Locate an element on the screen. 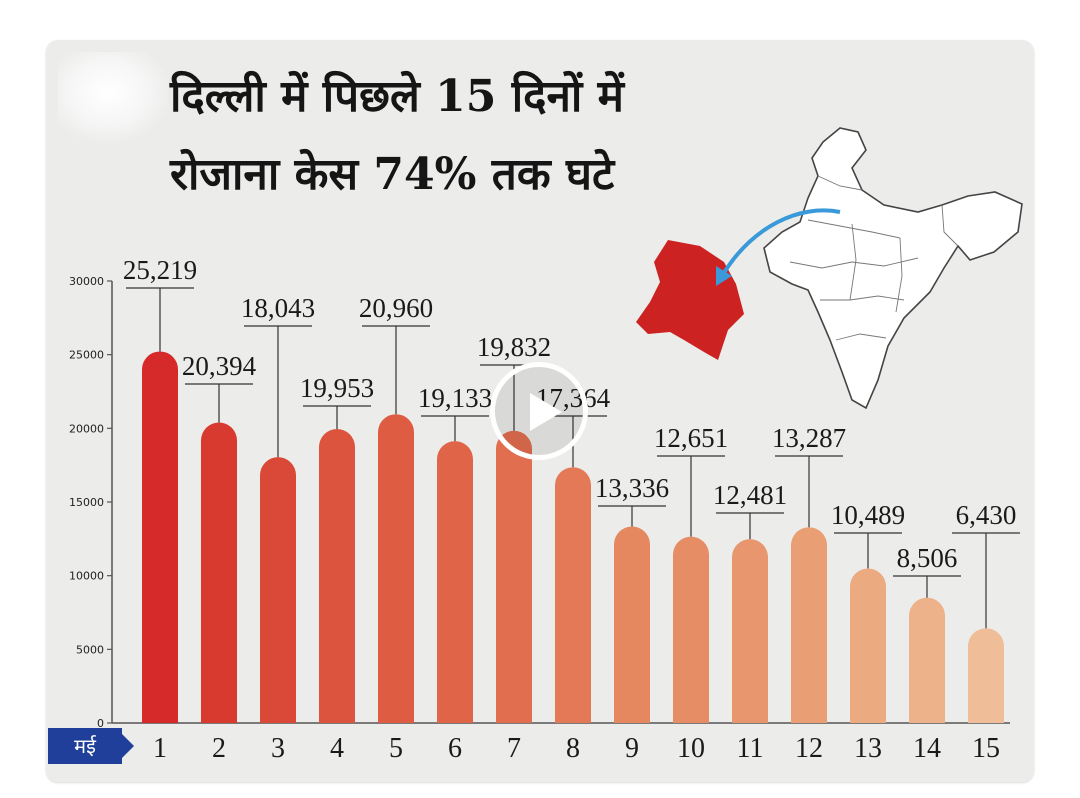 The width and height of the screenshot is (1080, 798). x-tick-label: 6 is located at coordinates (455, 748).